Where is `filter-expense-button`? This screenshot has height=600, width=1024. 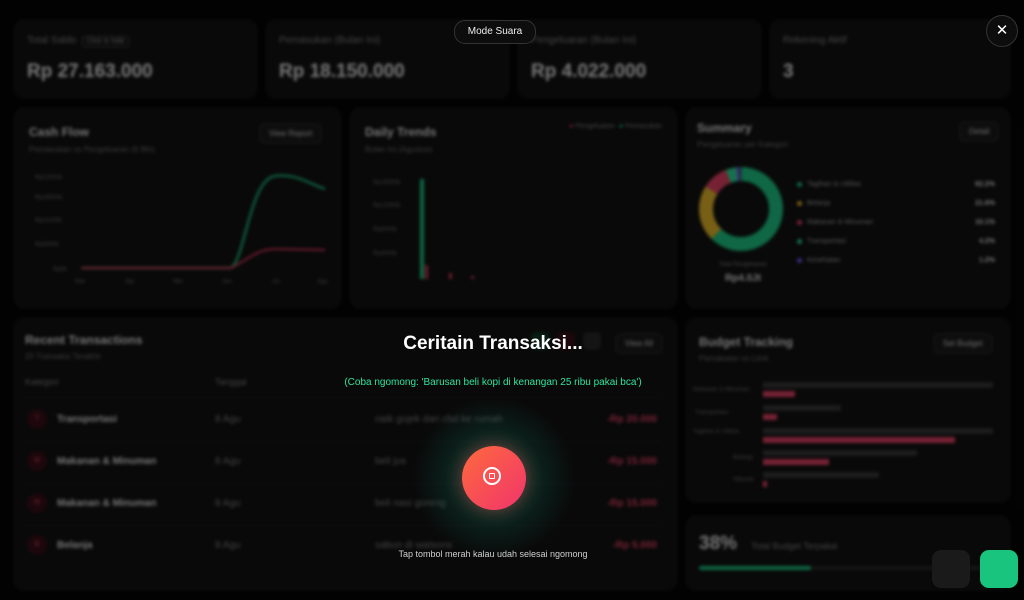 filter-expense-button is located at coordinates (566, 341).